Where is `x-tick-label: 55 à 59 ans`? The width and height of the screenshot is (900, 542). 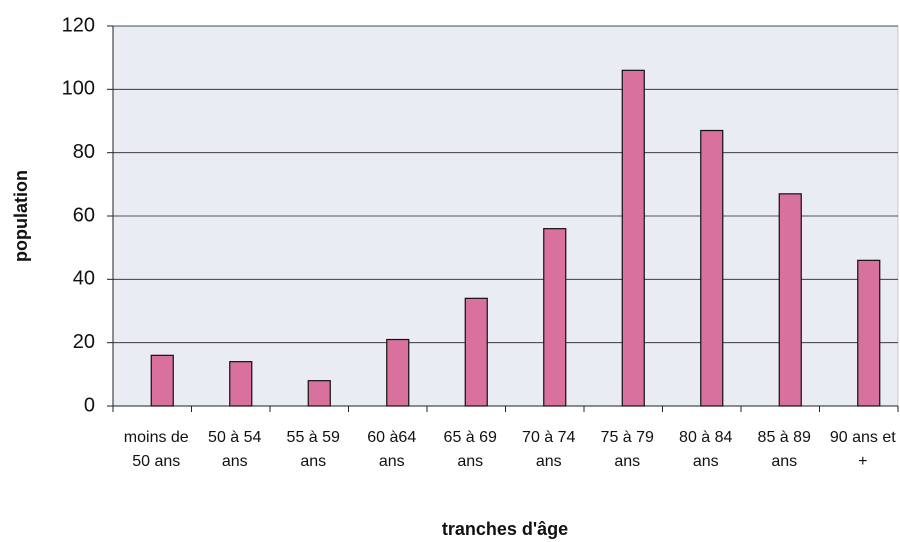 x-tick-label: 55 à 59 ans is located at coordinates (313, 449).